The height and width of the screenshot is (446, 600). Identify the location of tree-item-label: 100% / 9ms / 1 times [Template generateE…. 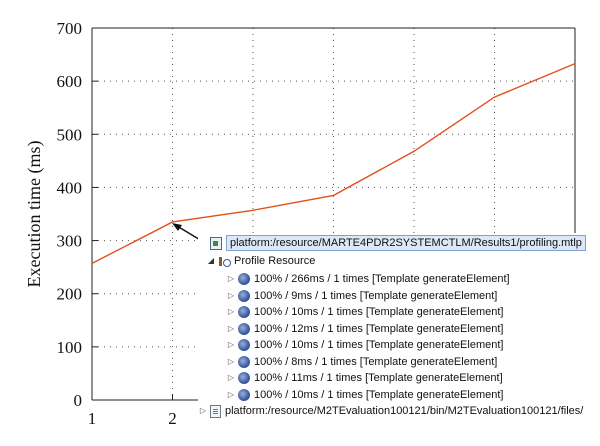
(376, 295).